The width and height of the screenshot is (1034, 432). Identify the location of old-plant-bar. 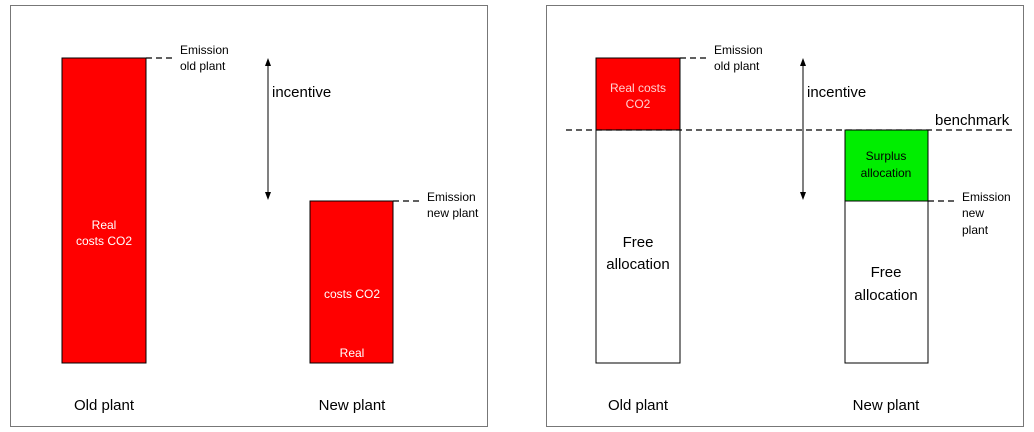
(104, 210).